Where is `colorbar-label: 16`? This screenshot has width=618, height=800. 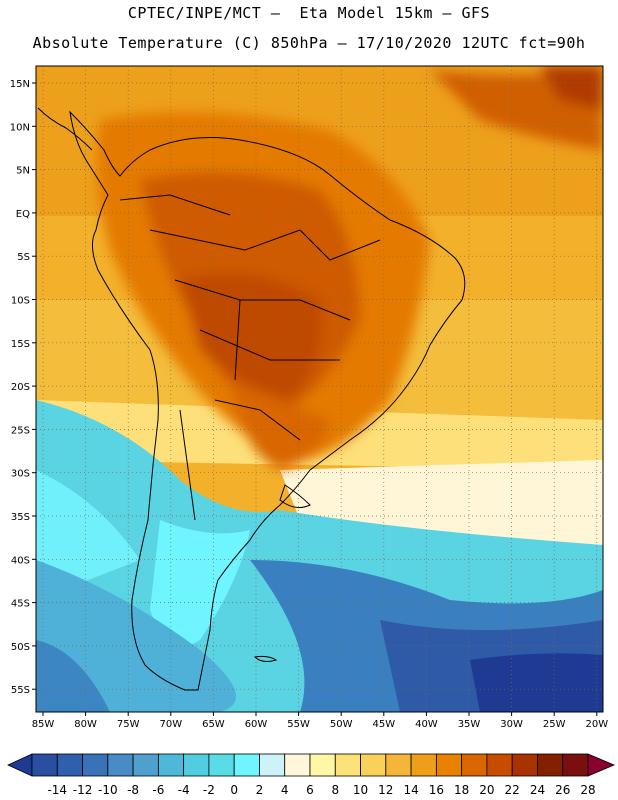 colorbar-label: 16 is located at coordinates (436, 790).